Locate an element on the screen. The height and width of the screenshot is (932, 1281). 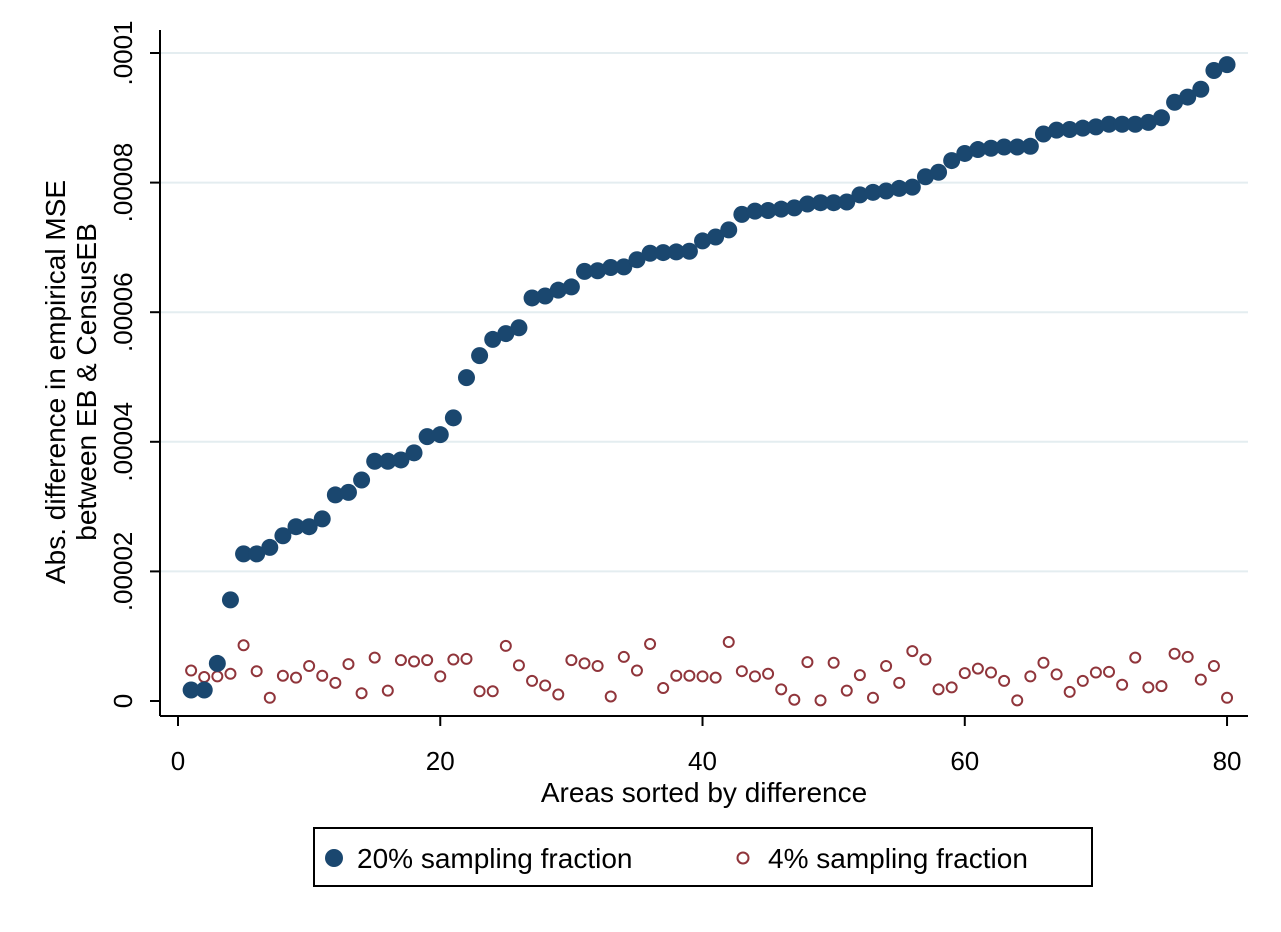
y-tick-label: .00008 is located at coordinates (123, 183).